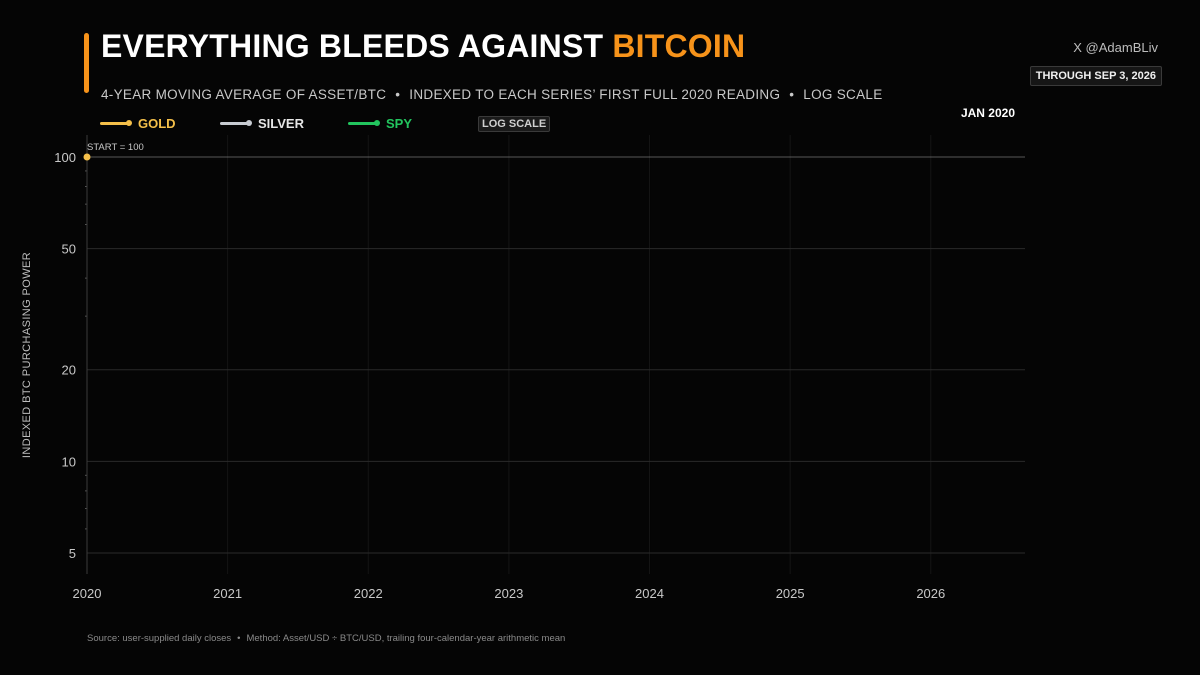  I want to click on data-point-gold, so click(87, 157).